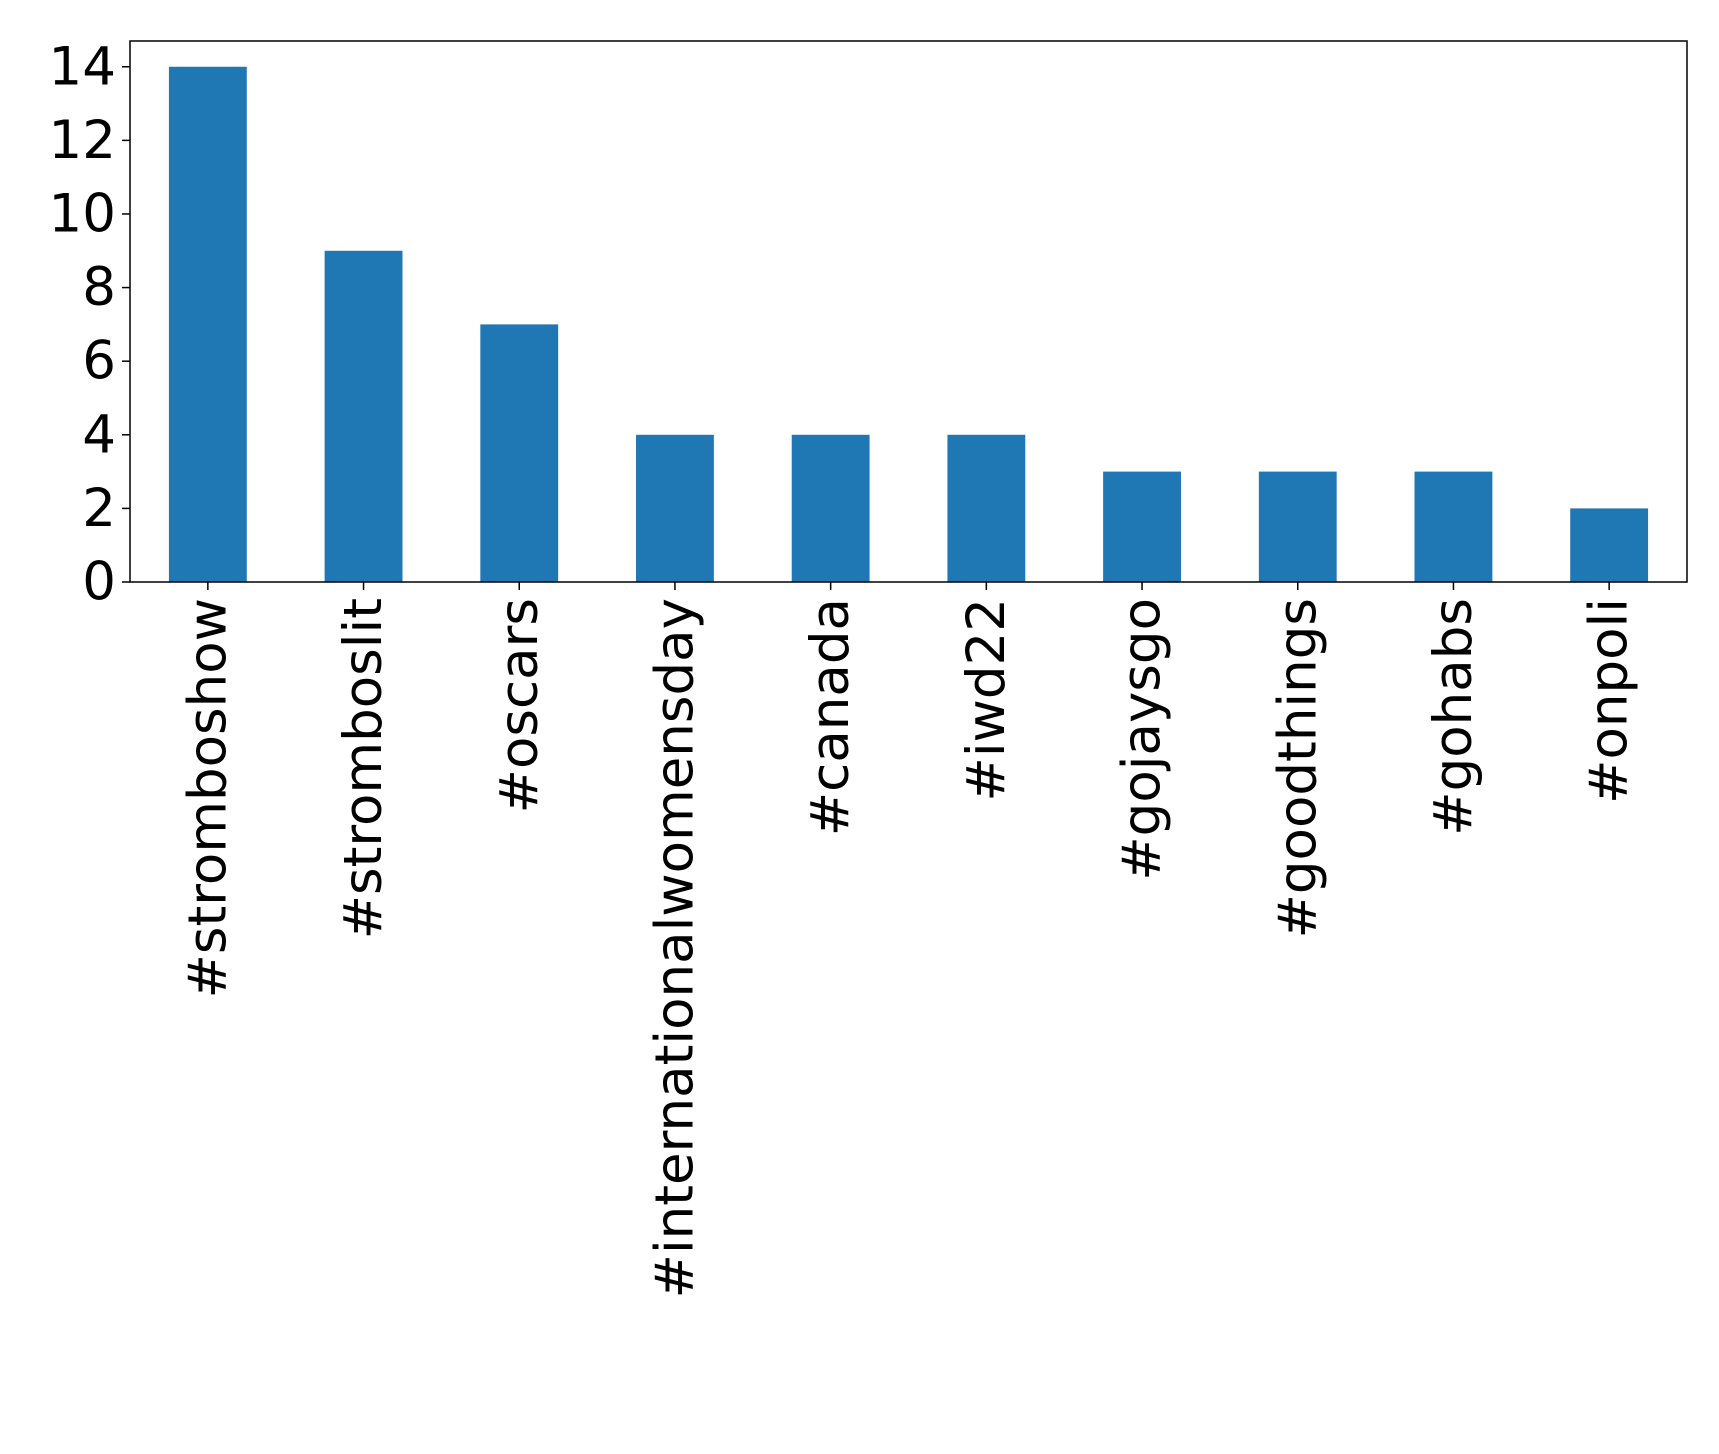 The width and height of the screenshot is (1719, 1454). I want to click on x-tick-label: #iwd22, so click(986, 700).